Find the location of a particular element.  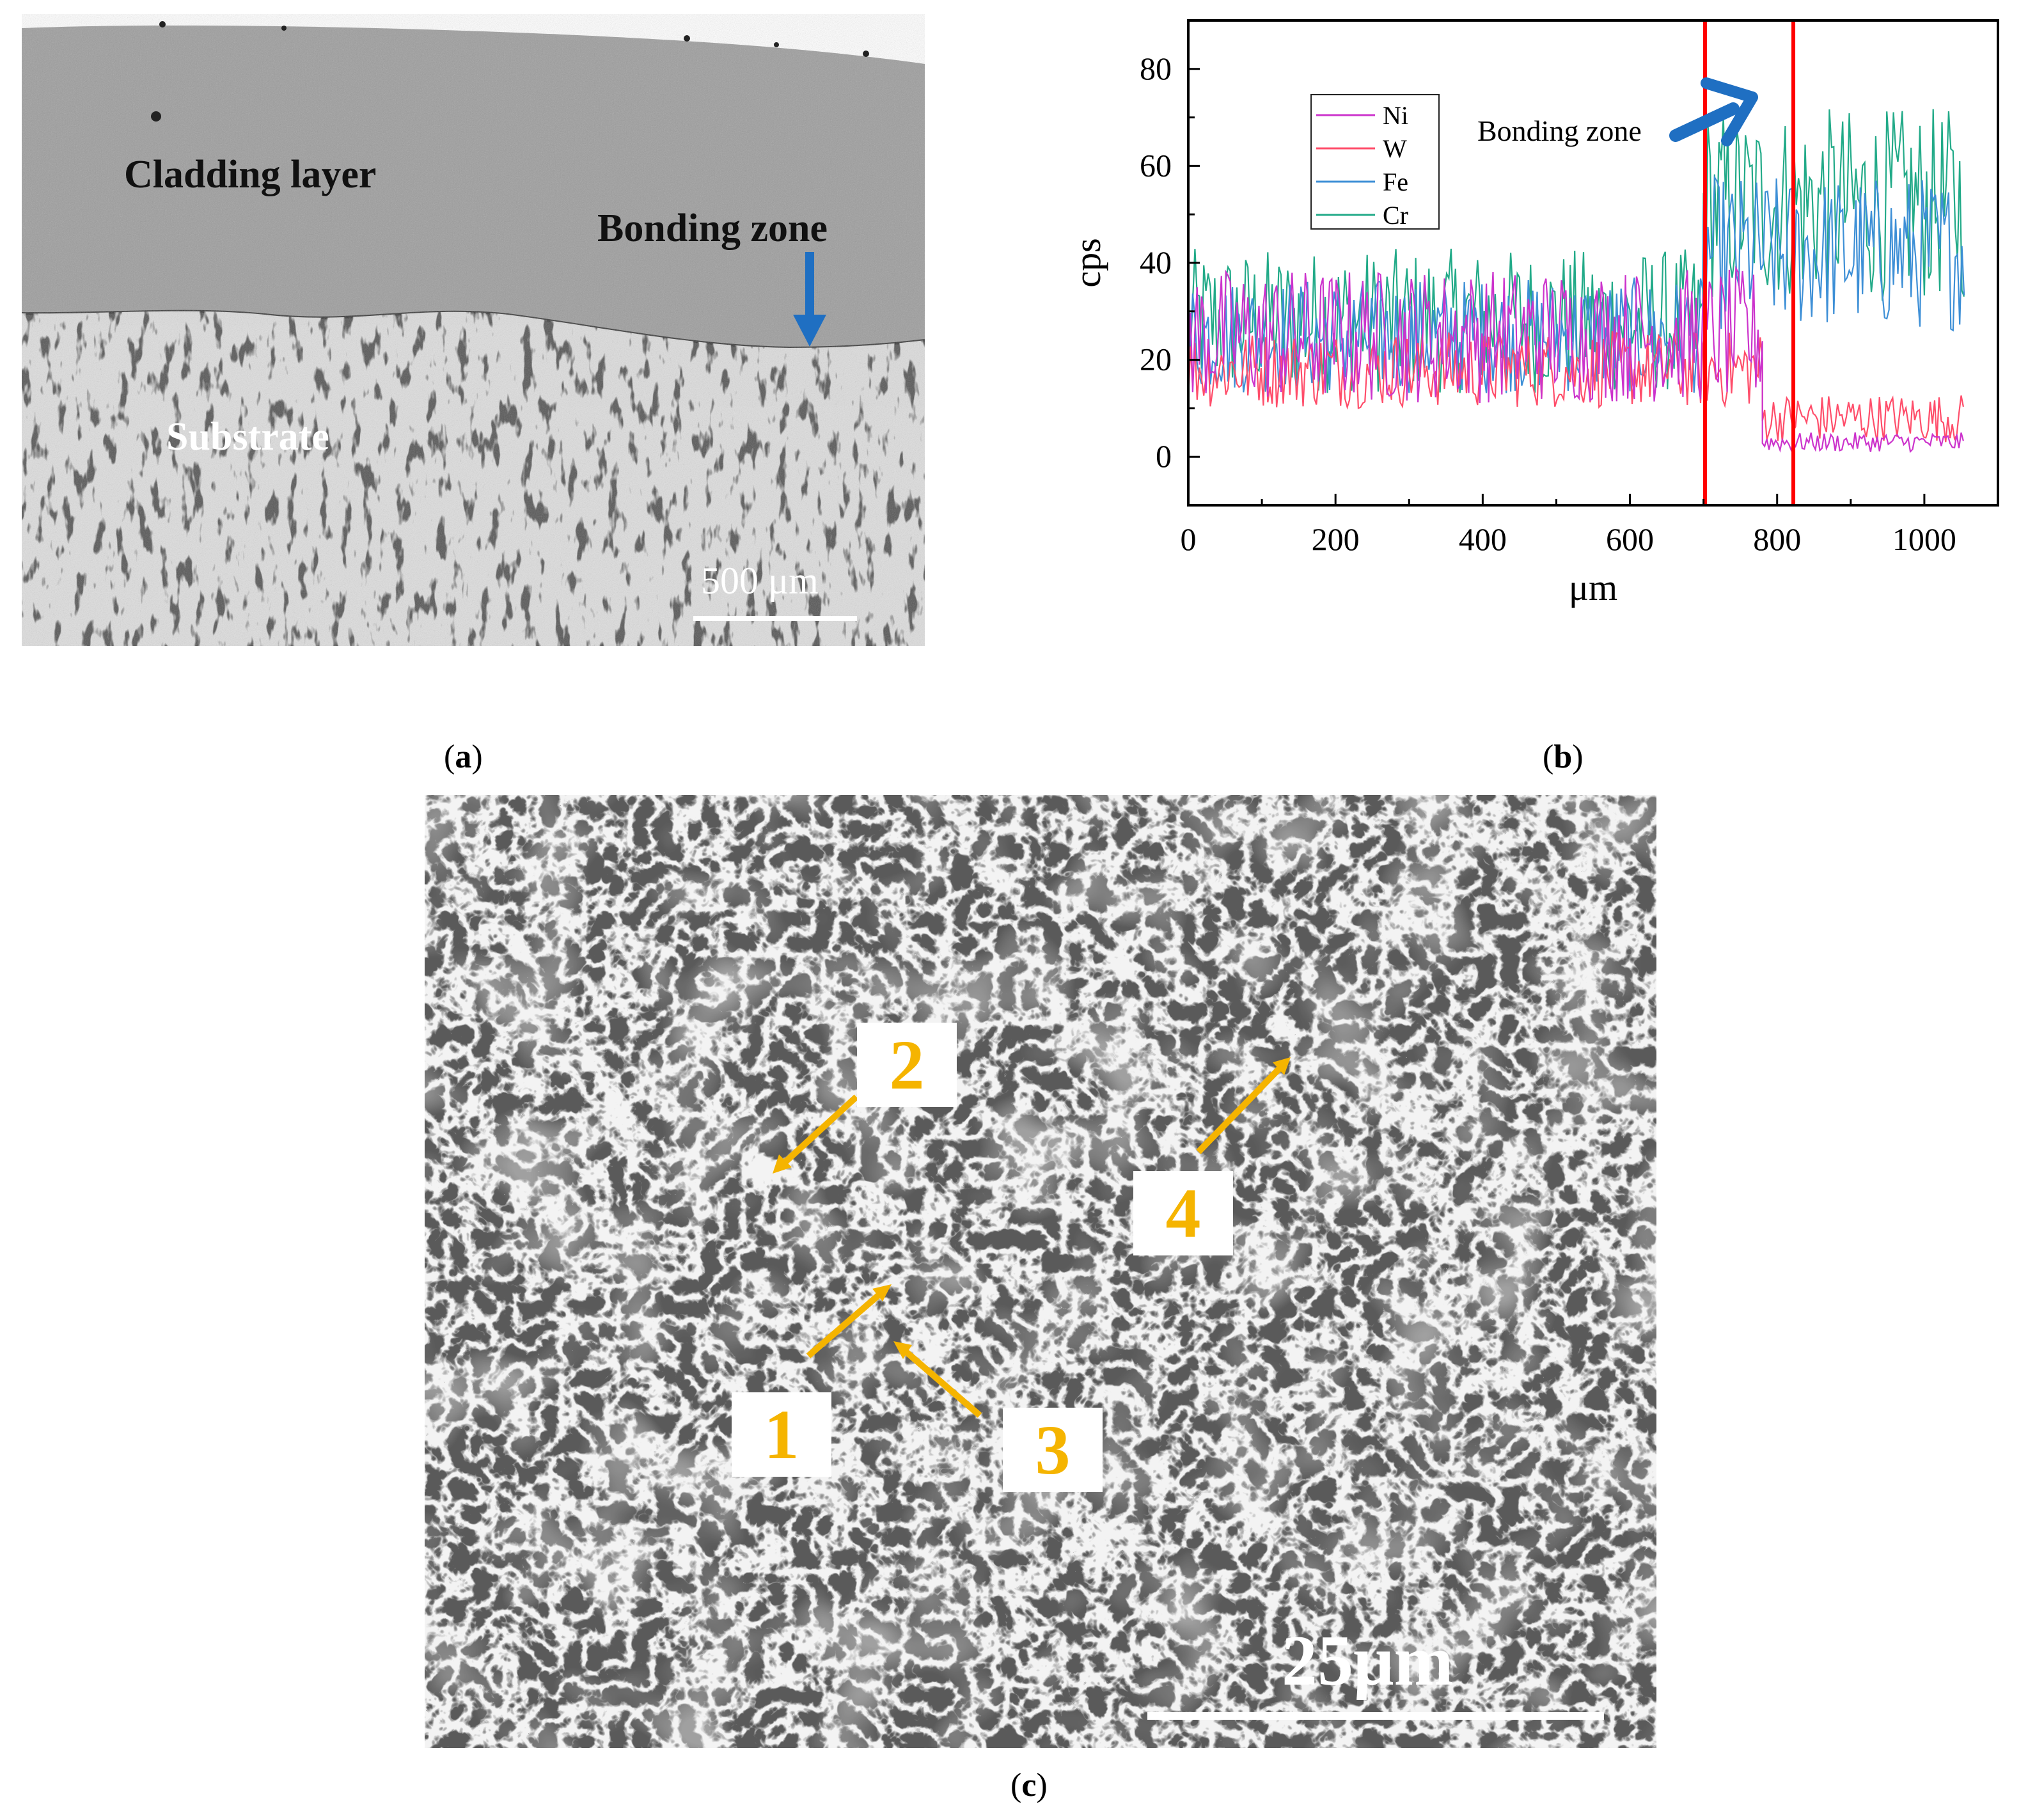

series-line-ni is located at coordinates (1576, 359).